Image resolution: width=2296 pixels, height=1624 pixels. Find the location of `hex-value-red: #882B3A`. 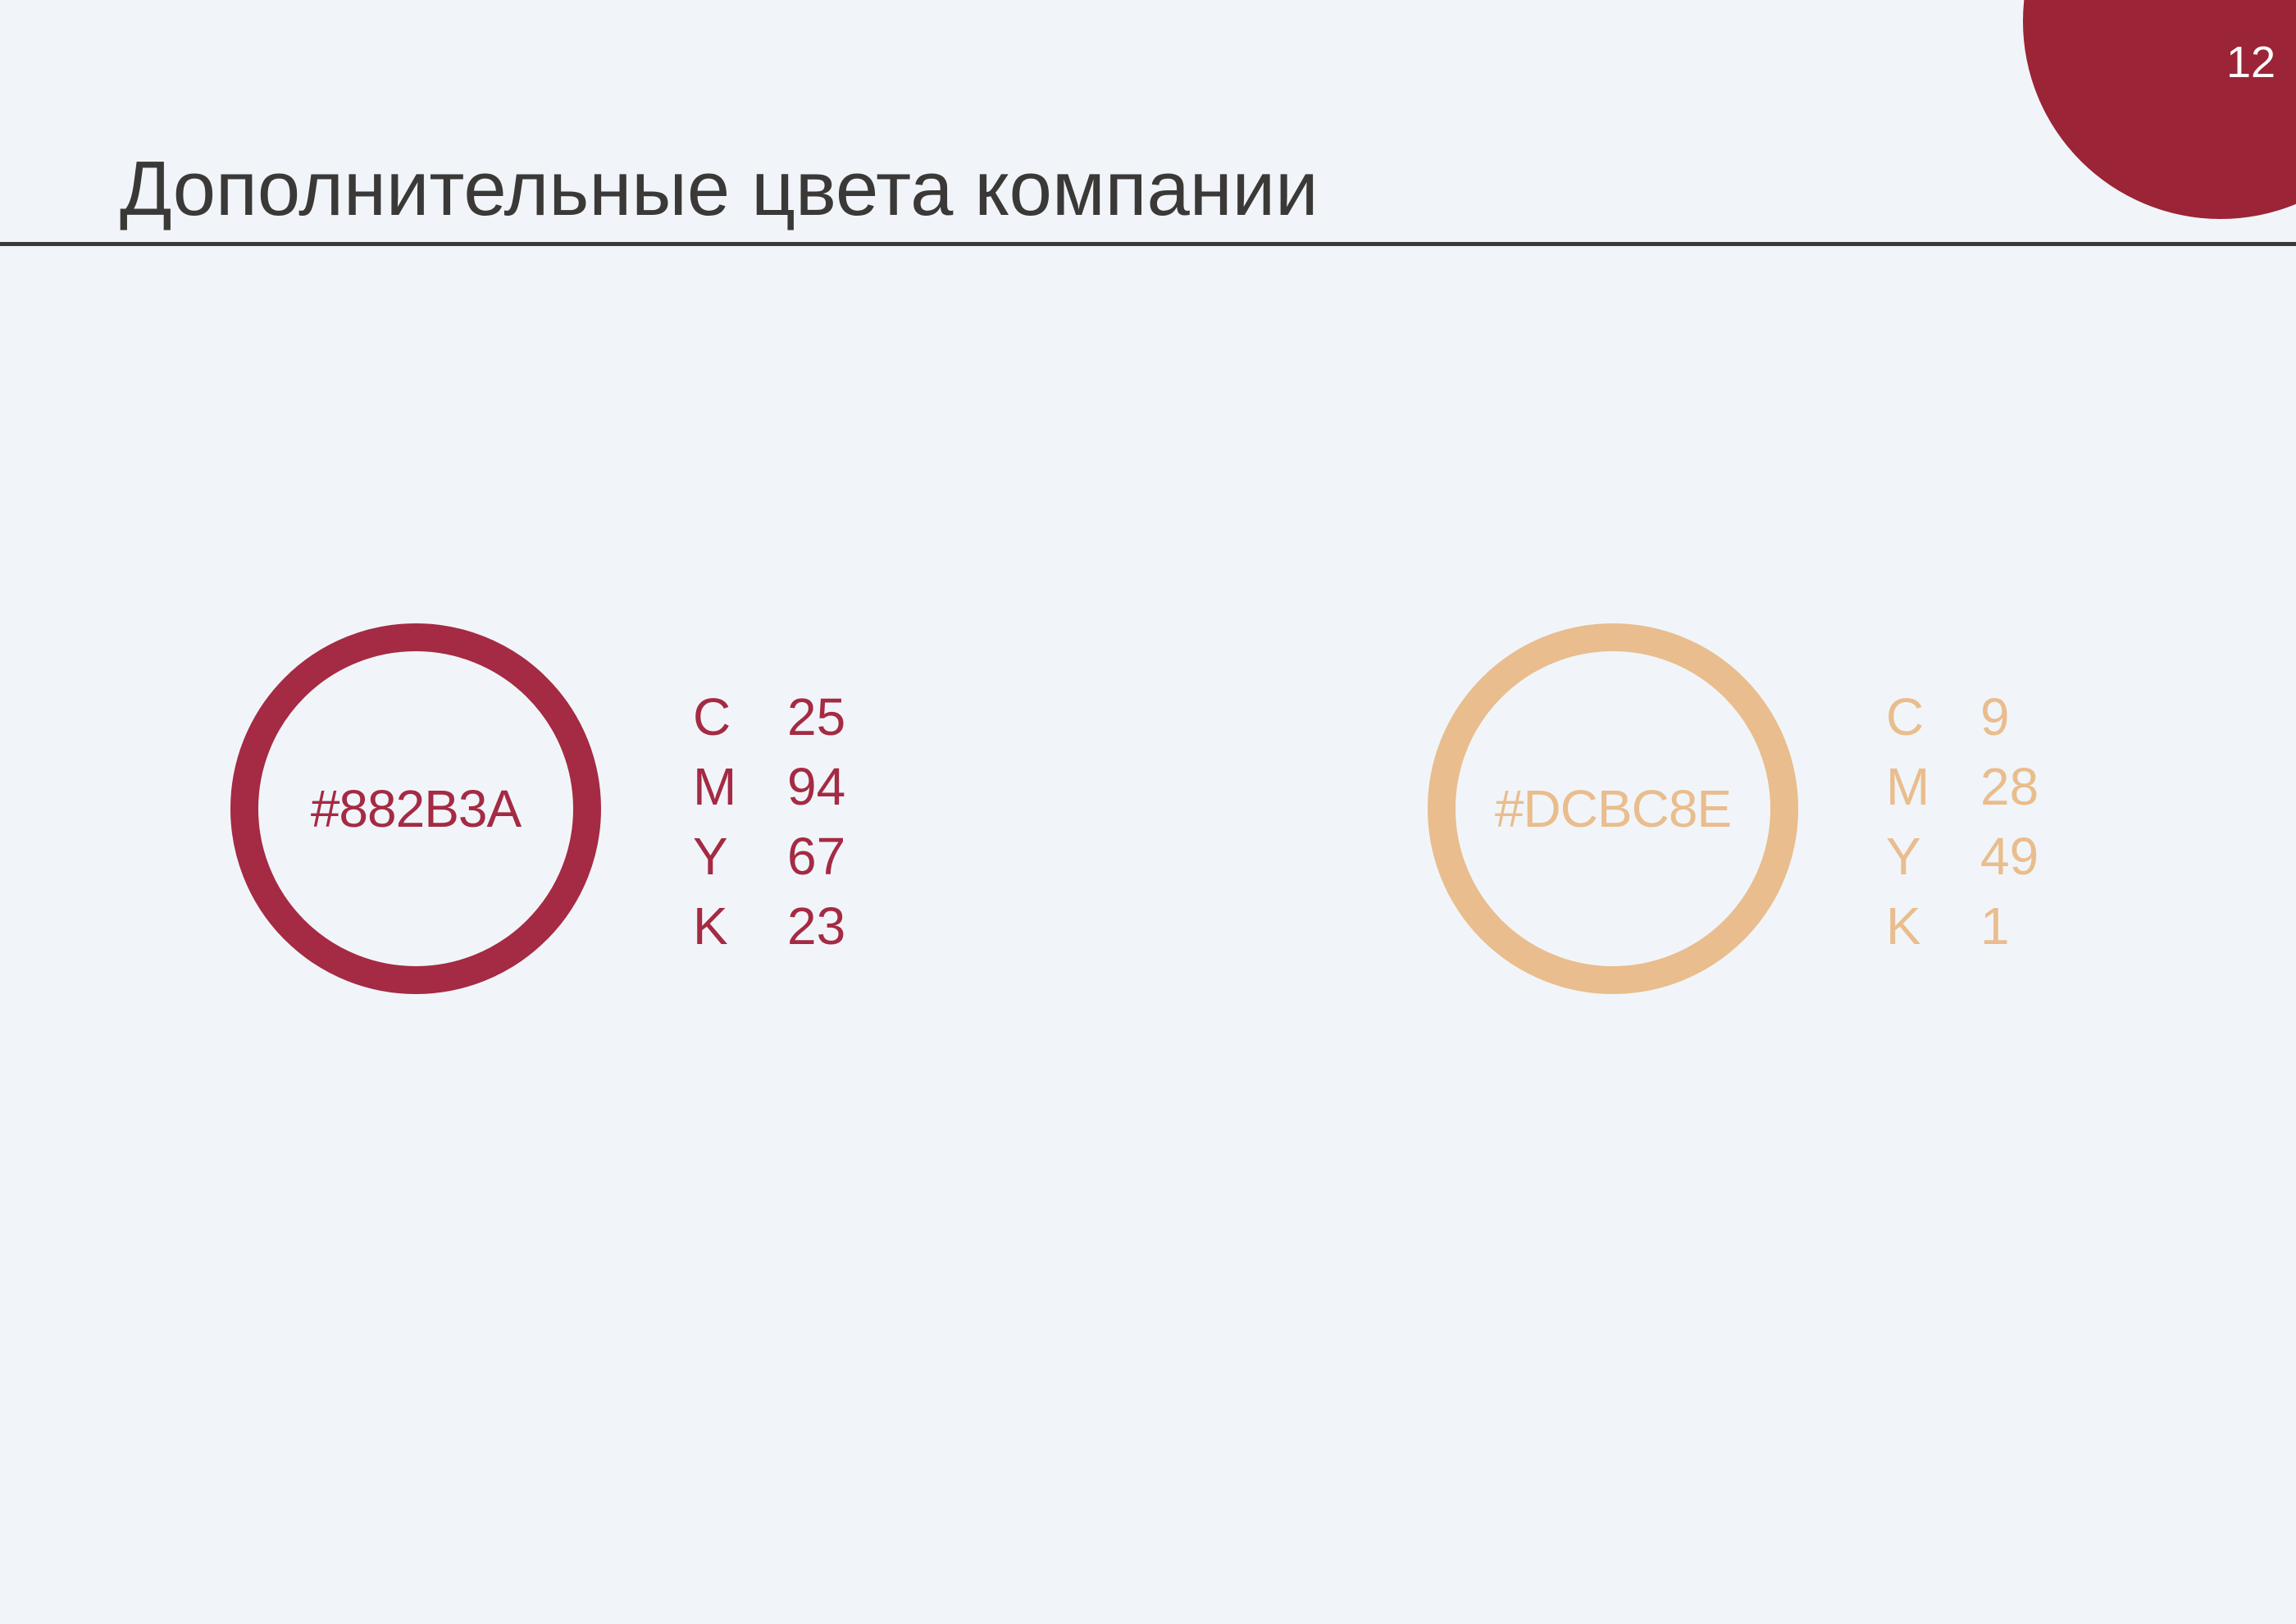

hex-value-red: #882B3A is located at coordinates (416, 808).